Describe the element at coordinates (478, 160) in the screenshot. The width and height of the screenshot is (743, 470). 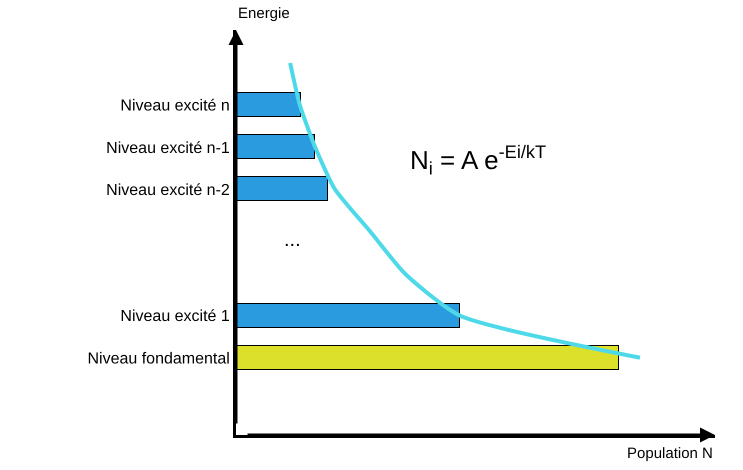
I see `annotation: N$_{i}$ = A e$^{-Ei/kT}$` at that location.